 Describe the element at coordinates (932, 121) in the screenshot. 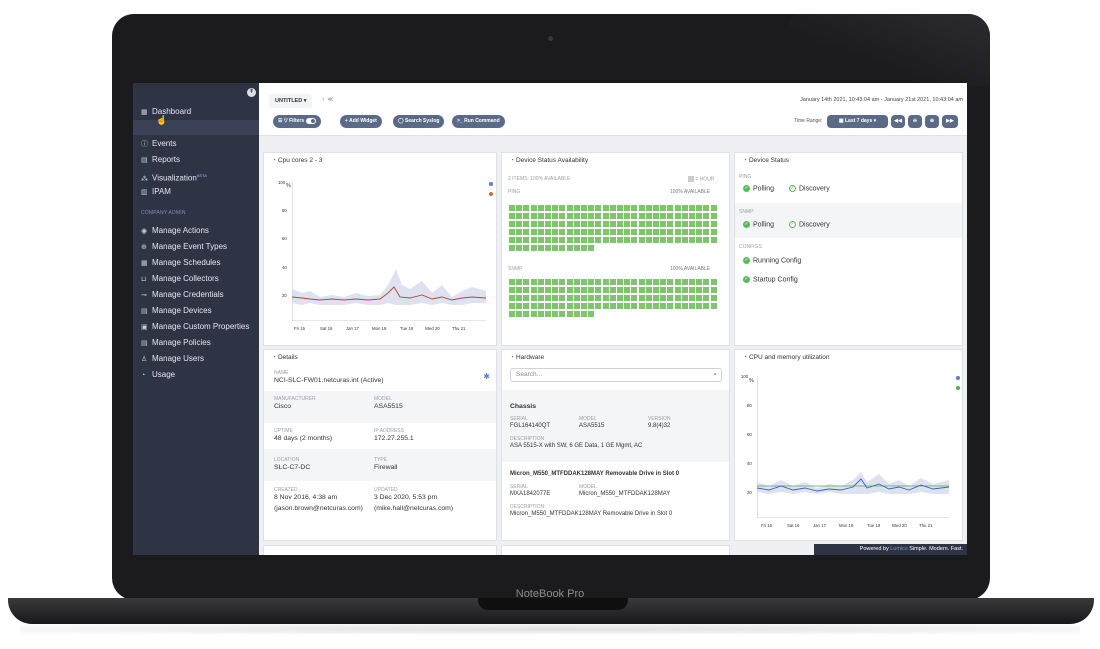

I see `zoom-in-button: ⊕` at that location.